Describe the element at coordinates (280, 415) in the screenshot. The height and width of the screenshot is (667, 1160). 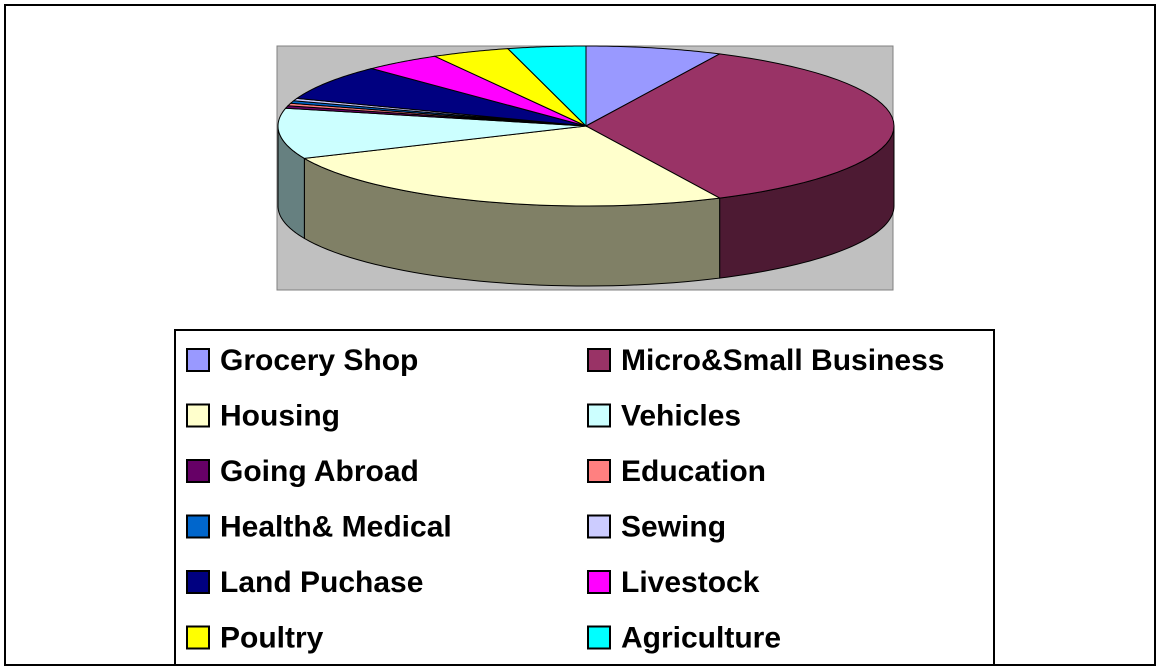
I see `legend-label: Housing` at that location.